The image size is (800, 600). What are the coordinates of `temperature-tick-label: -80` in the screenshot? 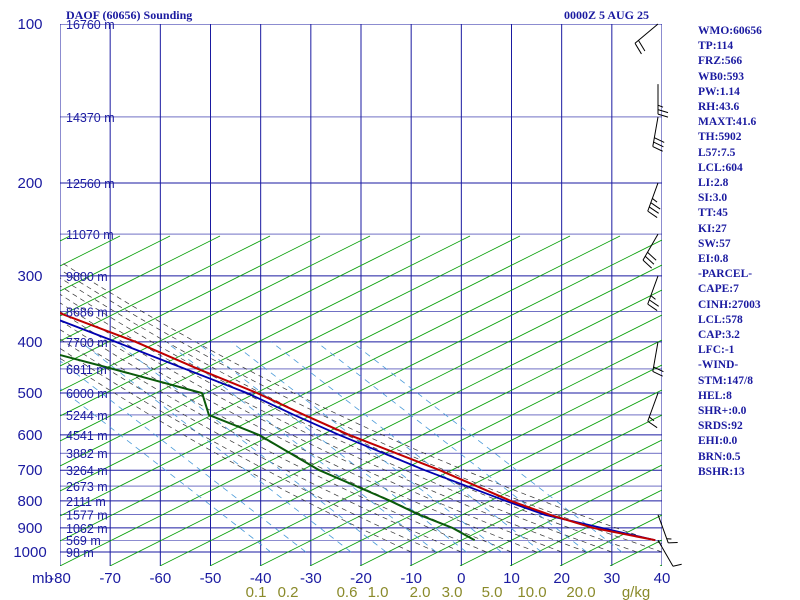 It's located at (60, 578).